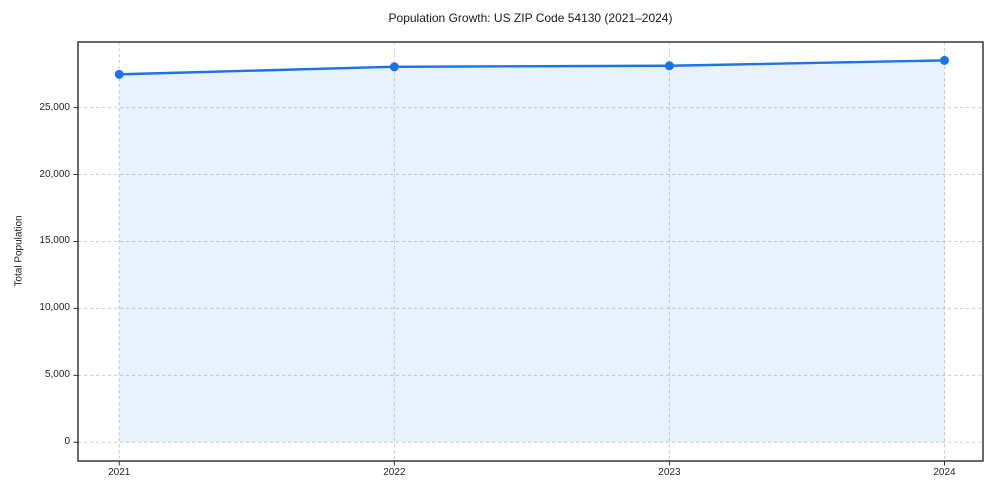 The height and width of the screenshot is (500, 1000). Describe the element at coordinates (532, 67) in the screenshot. I see `series-line` at that location.